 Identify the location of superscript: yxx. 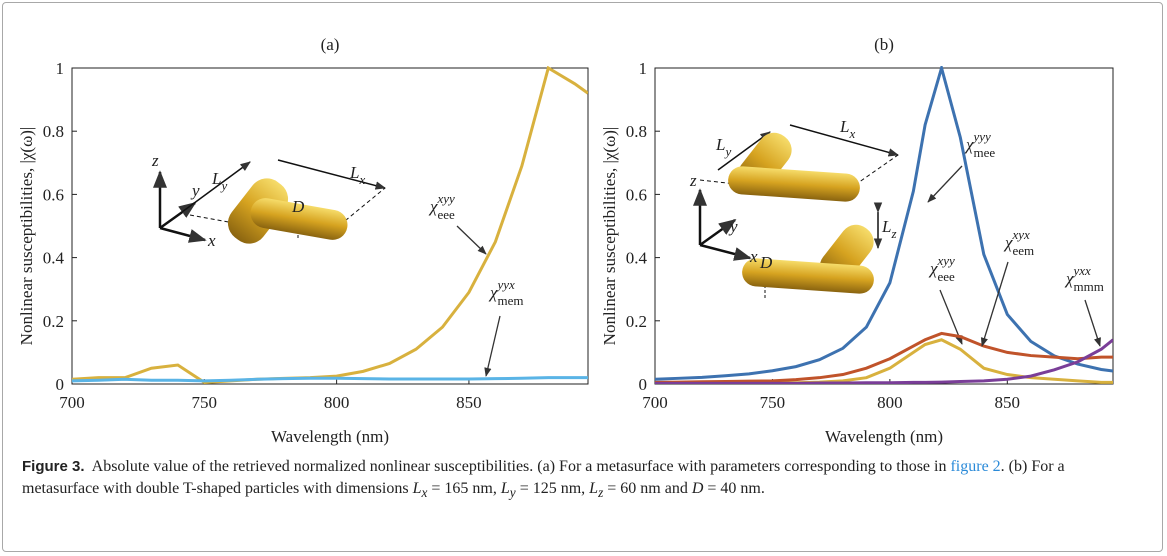
(1081, 270).